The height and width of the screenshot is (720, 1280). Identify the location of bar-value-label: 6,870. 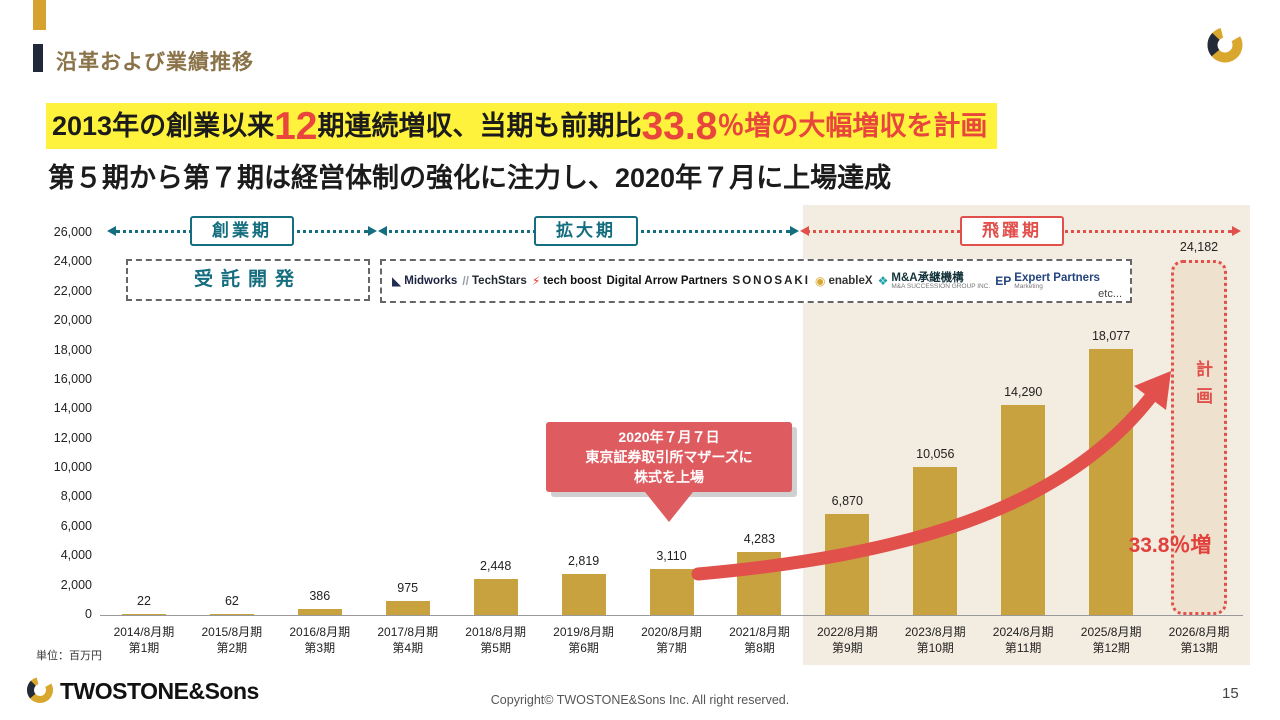
(847, 501).